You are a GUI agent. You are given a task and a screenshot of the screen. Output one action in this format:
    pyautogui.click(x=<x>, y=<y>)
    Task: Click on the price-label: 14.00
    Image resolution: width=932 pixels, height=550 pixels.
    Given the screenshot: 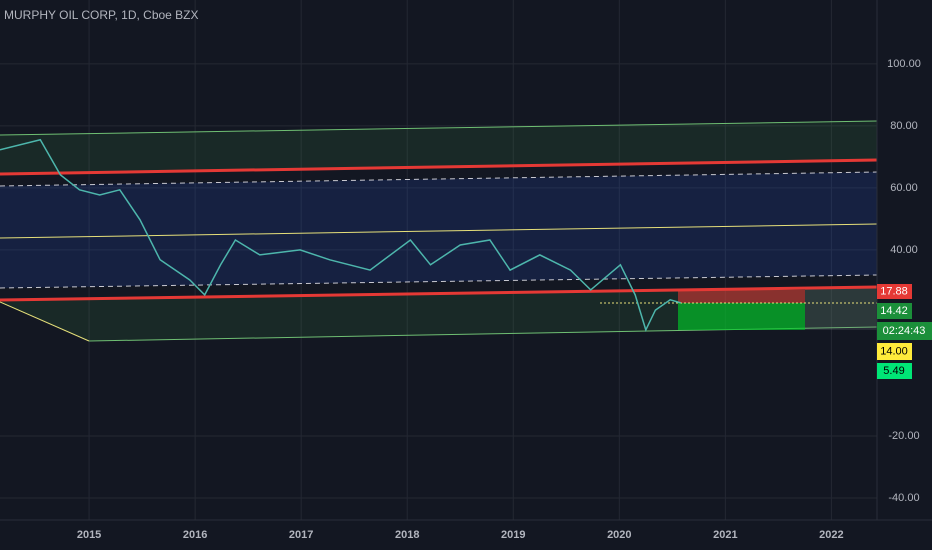 What is the action you would take?
    pyautogui.click(x=894, y=351)
    